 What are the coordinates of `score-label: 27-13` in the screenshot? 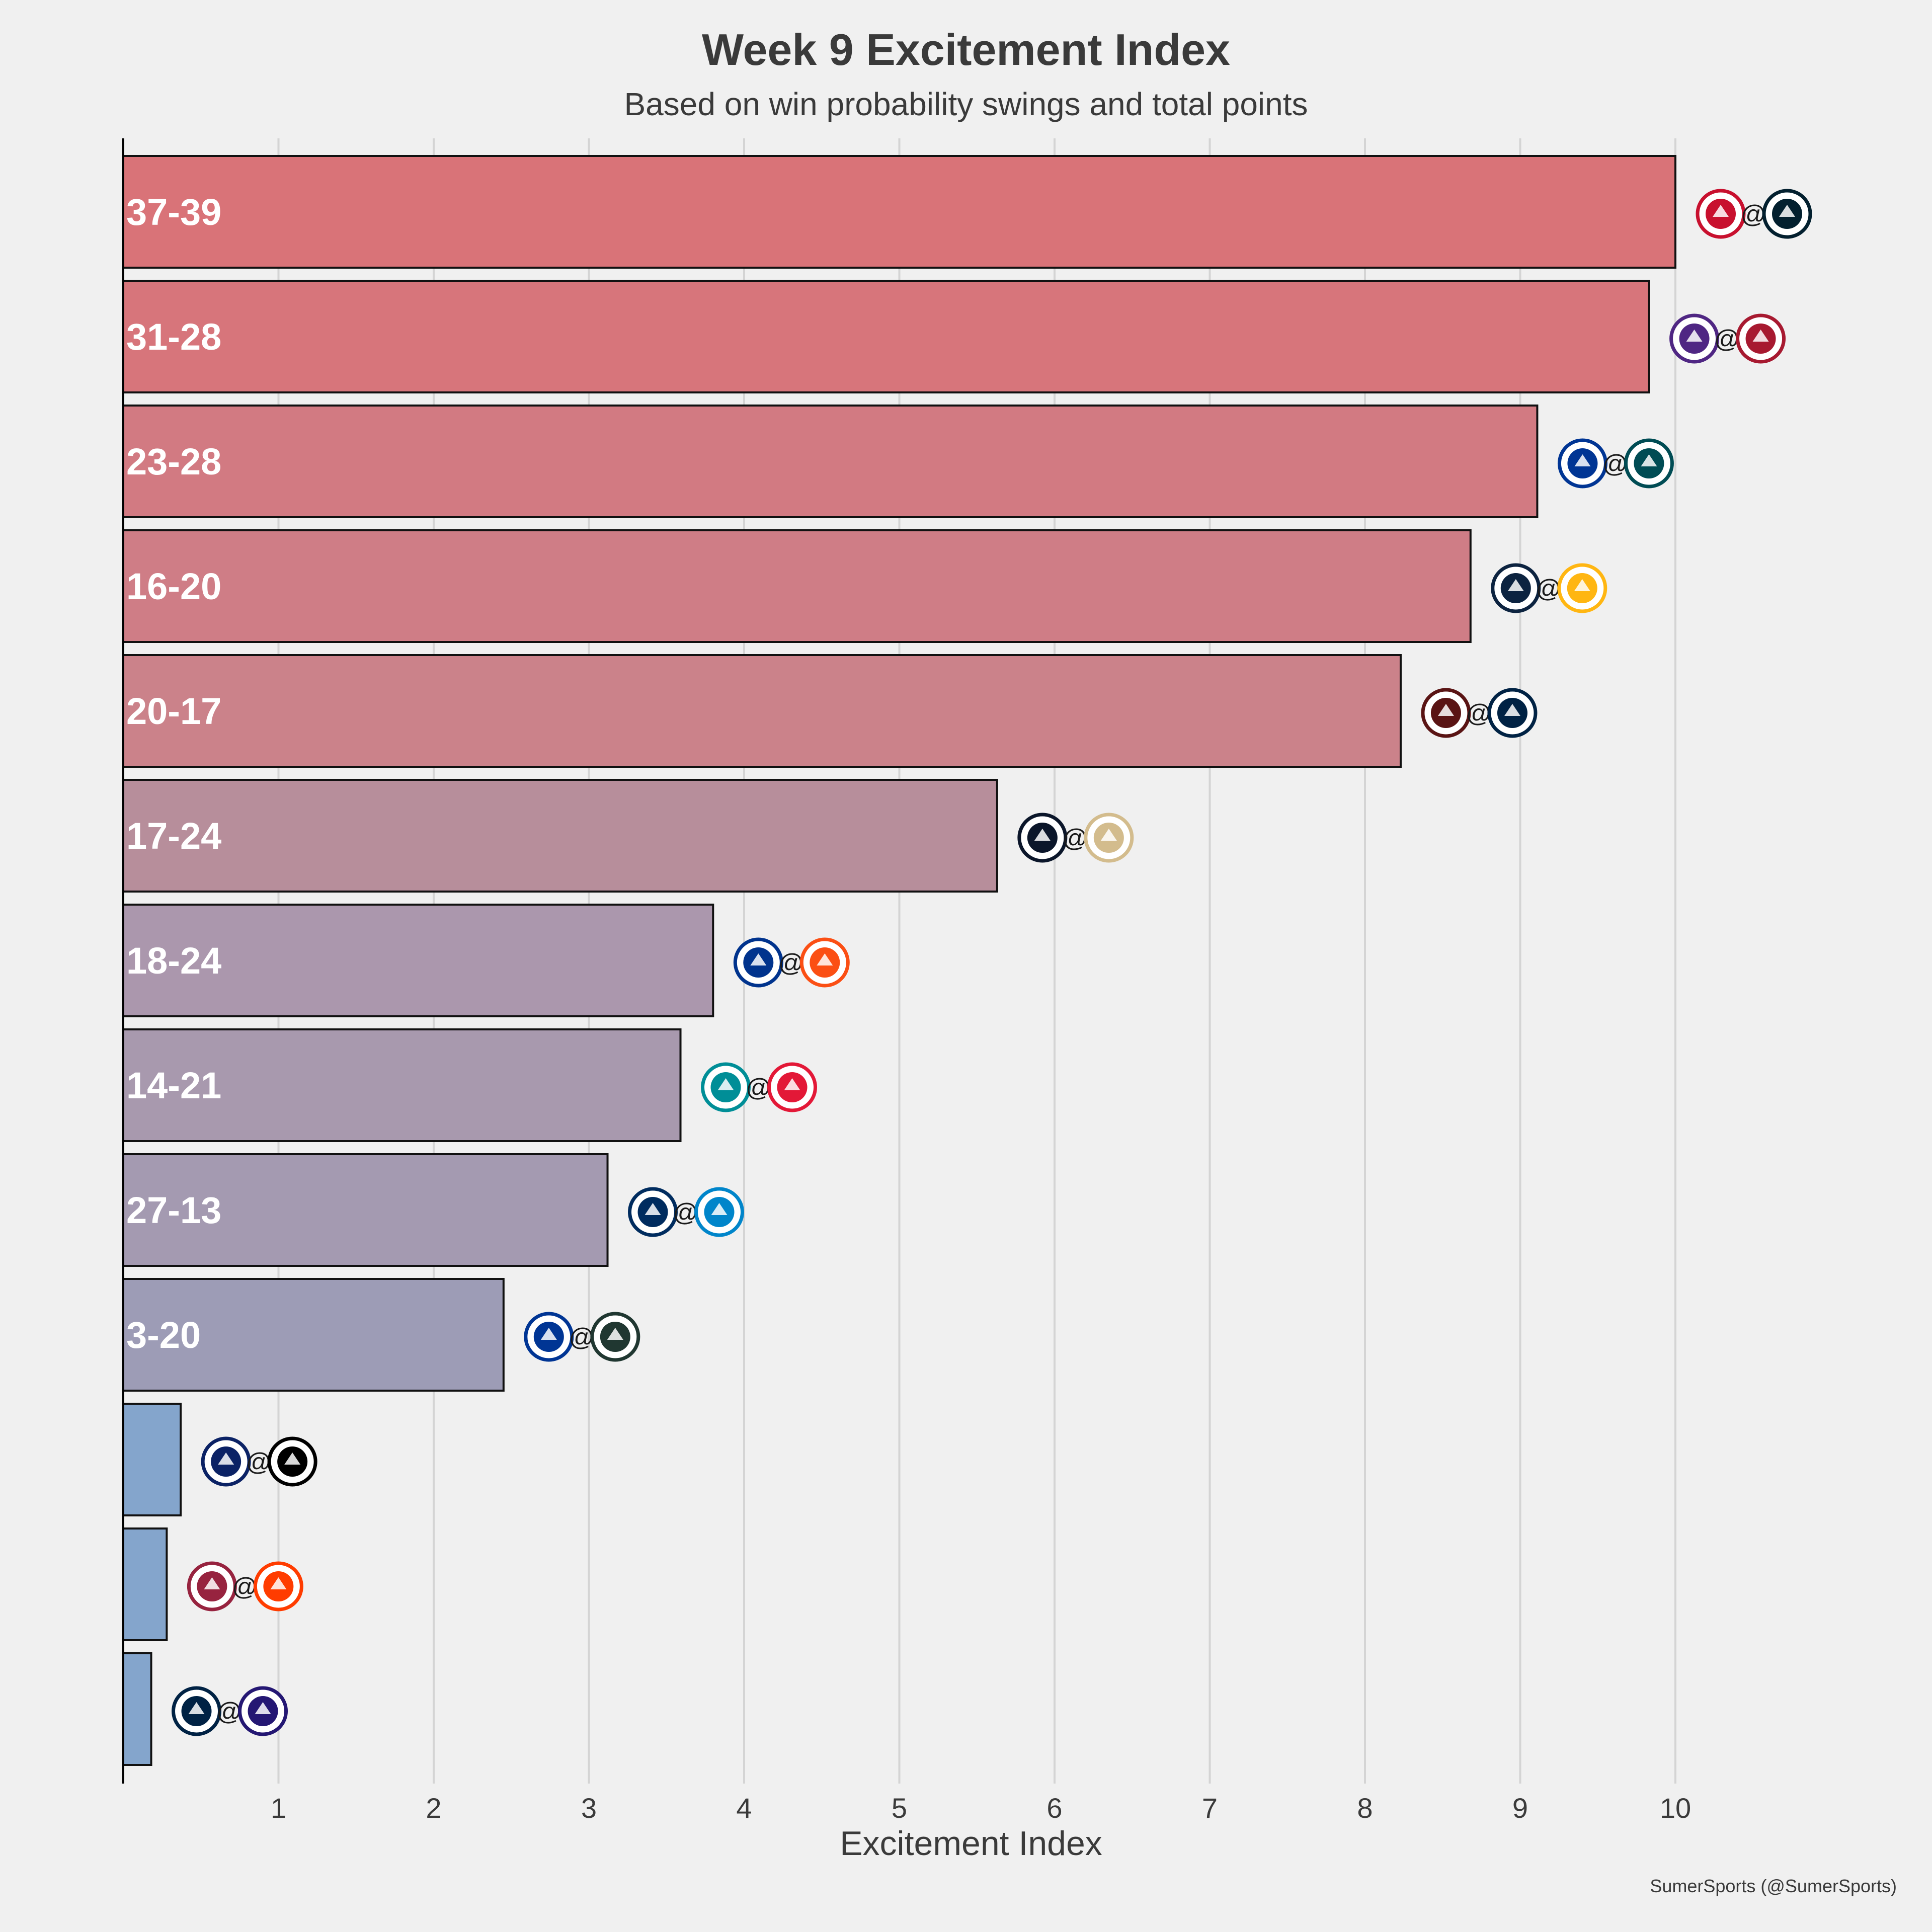 It's located at (174, 1210).